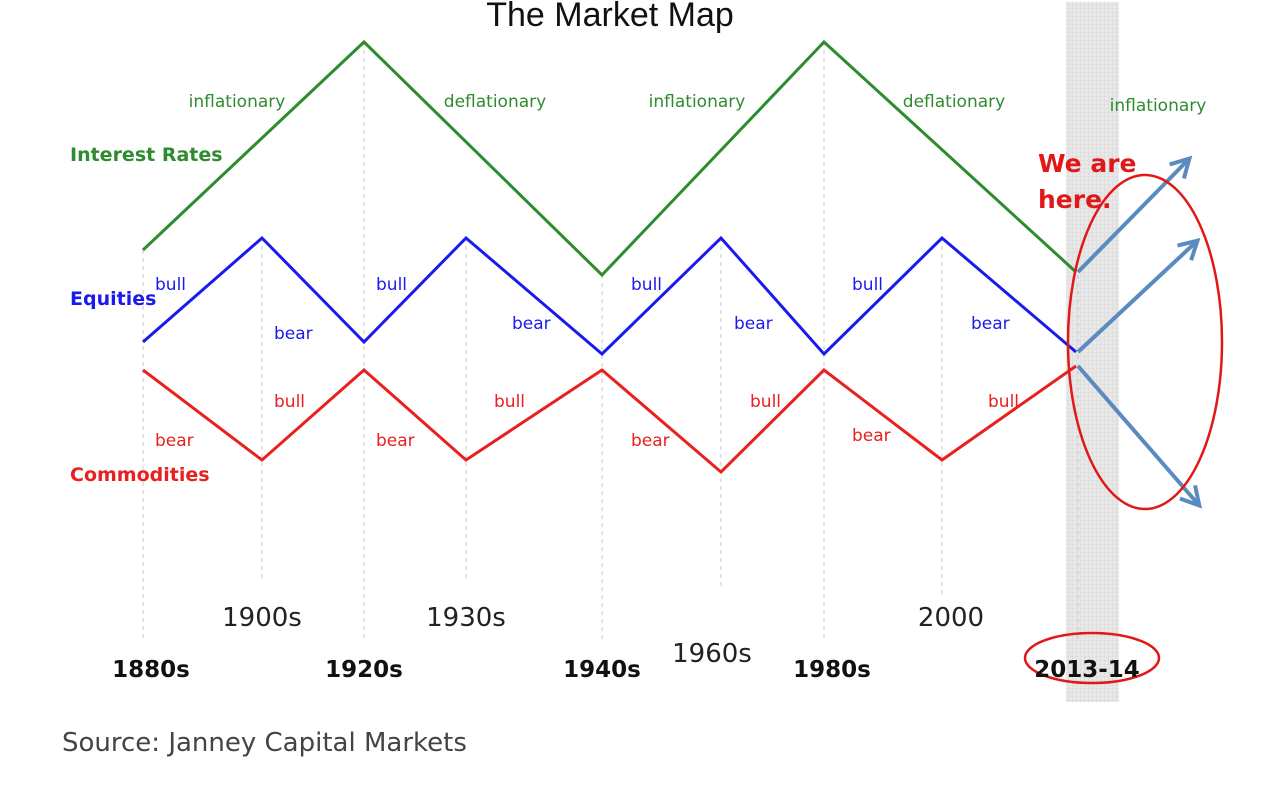 The width and height of the screenshot is (1267, 786). What do you see at coordinates (140, 475) in the screenshot?
I see `commodities-label: Commodities` at bounding box center [140, 475].